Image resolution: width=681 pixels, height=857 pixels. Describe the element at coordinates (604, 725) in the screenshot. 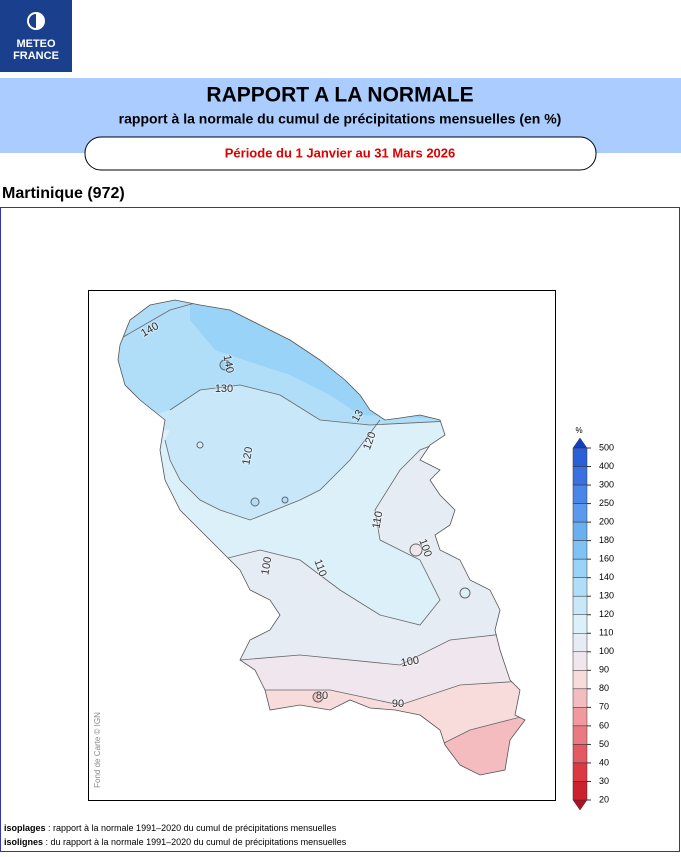

I see `legend-label: 60` at that location.